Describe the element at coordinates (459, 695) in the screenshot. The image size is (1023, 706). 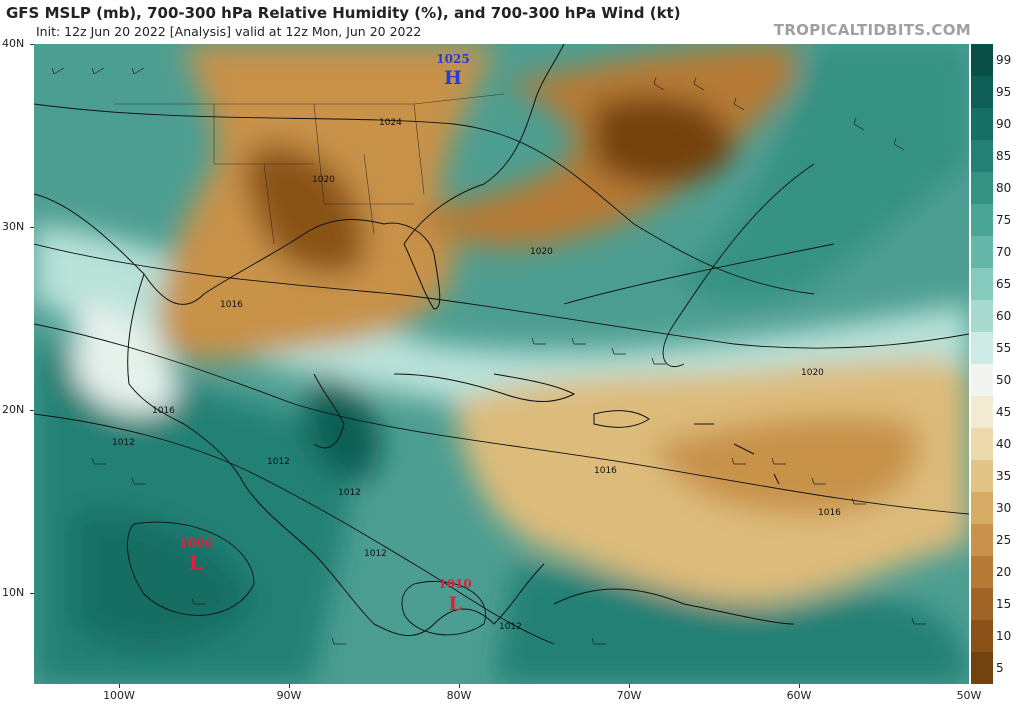
I see `lon-label-80w: 80W` at that location.